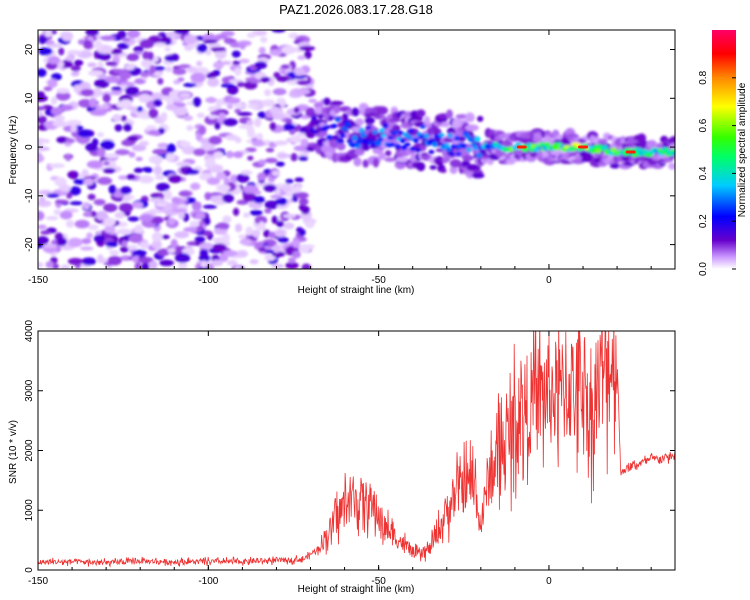 The image size is (750, 600). I want to click on colorbar-gradient, so click(724, 149).